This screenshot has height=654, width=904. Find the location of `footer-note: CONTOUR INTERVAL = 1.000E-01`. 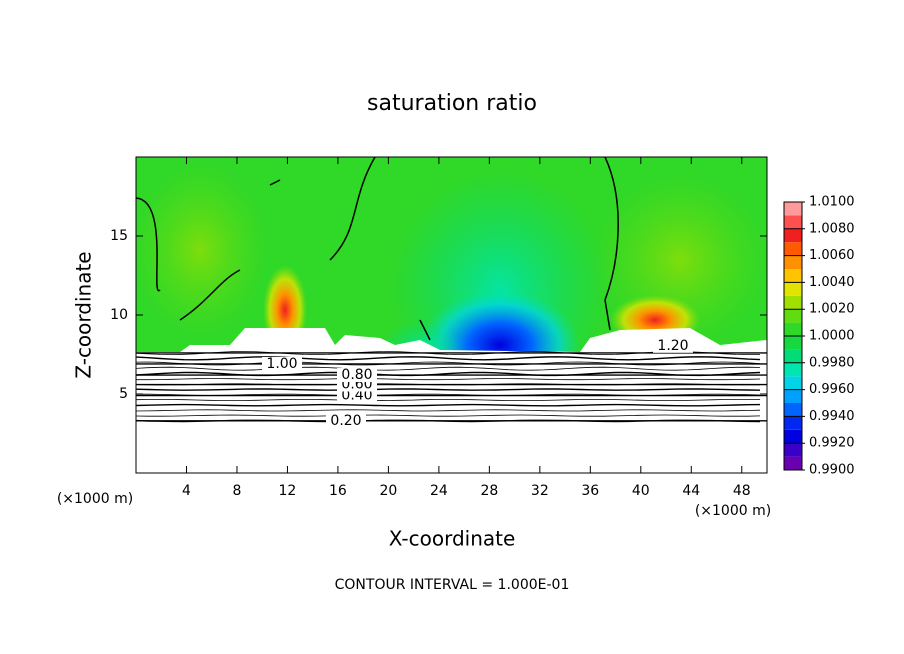

footer-note: CONTOUR INTERVAL = 1.000E-01 is located at coordinates (452, 585).